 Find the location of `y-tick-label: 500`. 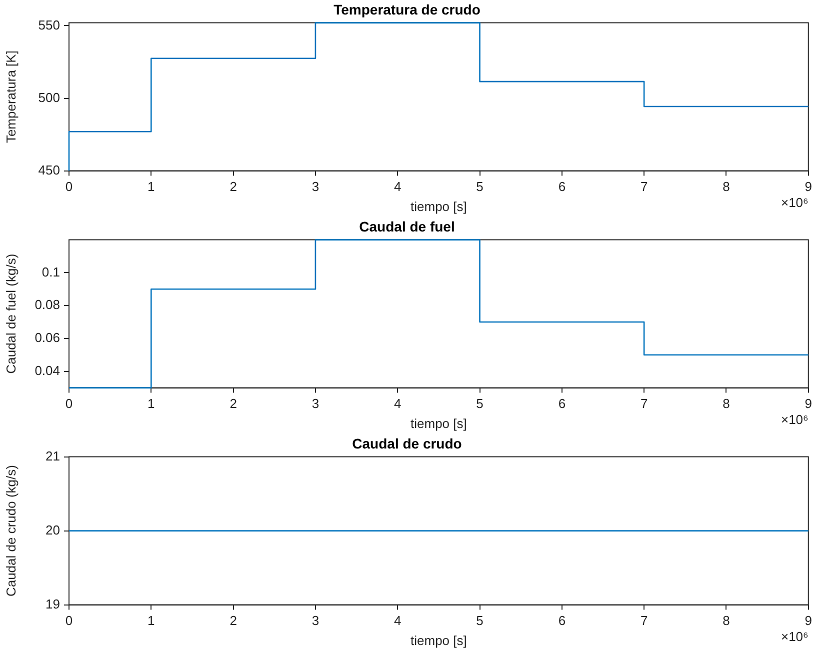

y-tick-label: 500 is located at coordinates (49, 97).